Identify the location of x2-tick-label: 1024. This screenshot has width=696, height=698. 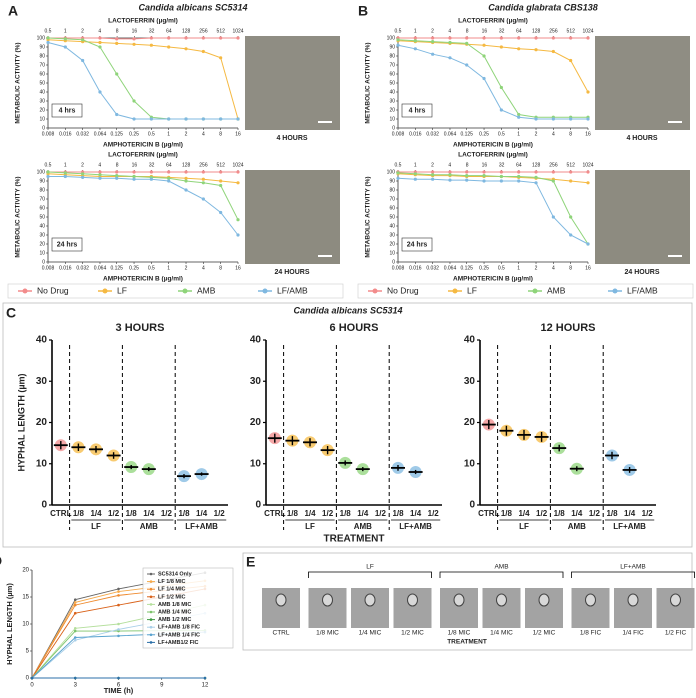
(587, 165).